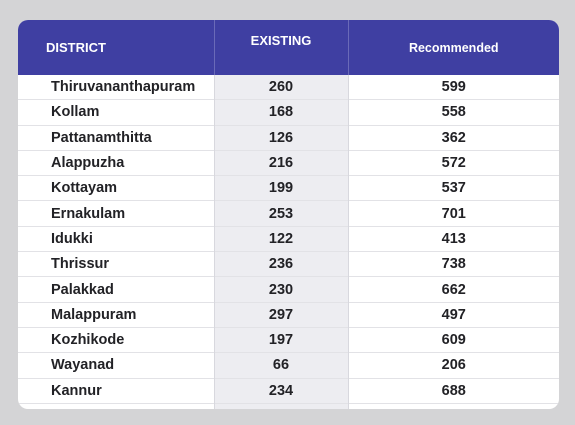 The image size is (575, 425). I want to click on cell-recommended: 206, so click(453, 365).